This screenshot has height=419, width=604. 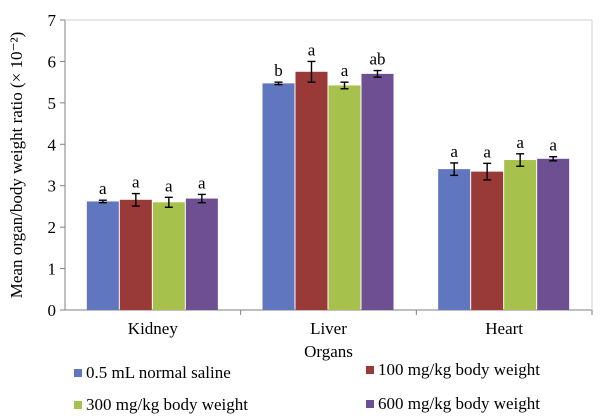 I want to click on significance-label: ab, so click(x=377, y=59).